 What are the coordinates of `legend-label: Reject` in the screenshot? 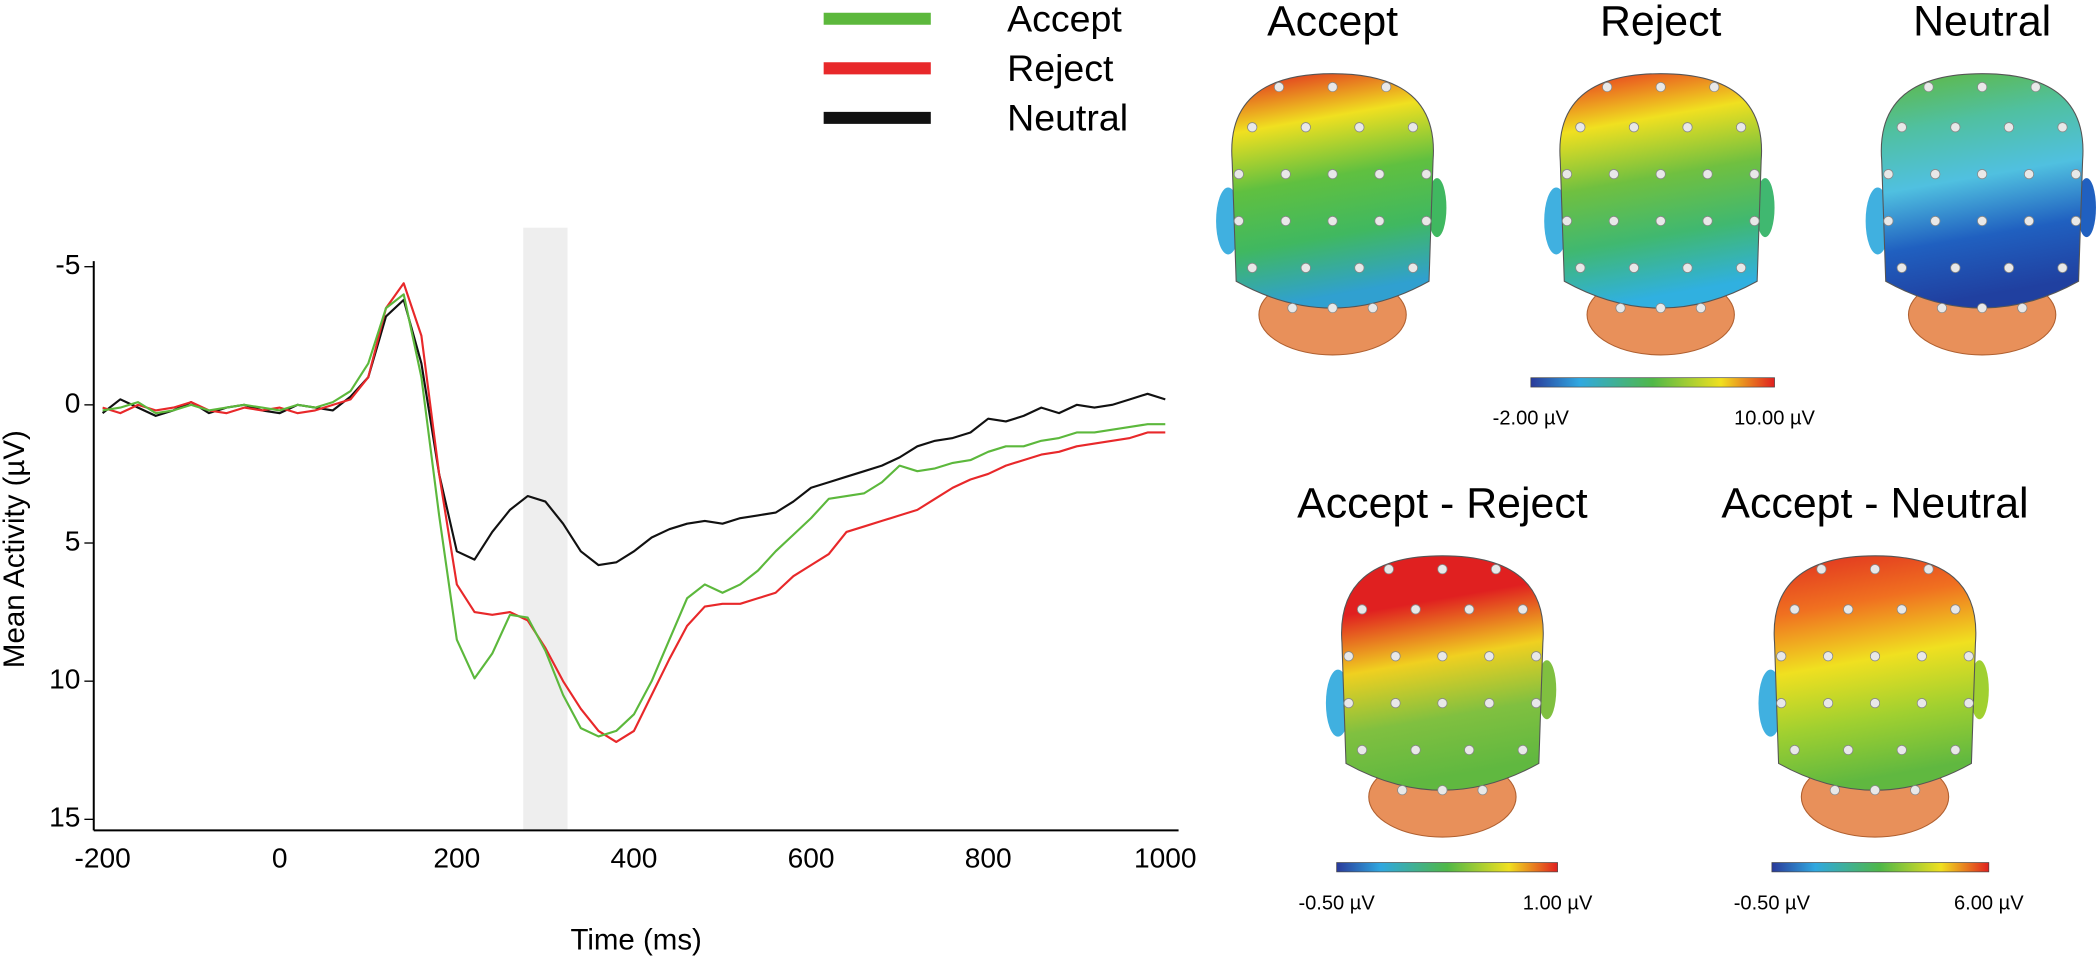 It's located at (1060, 68).